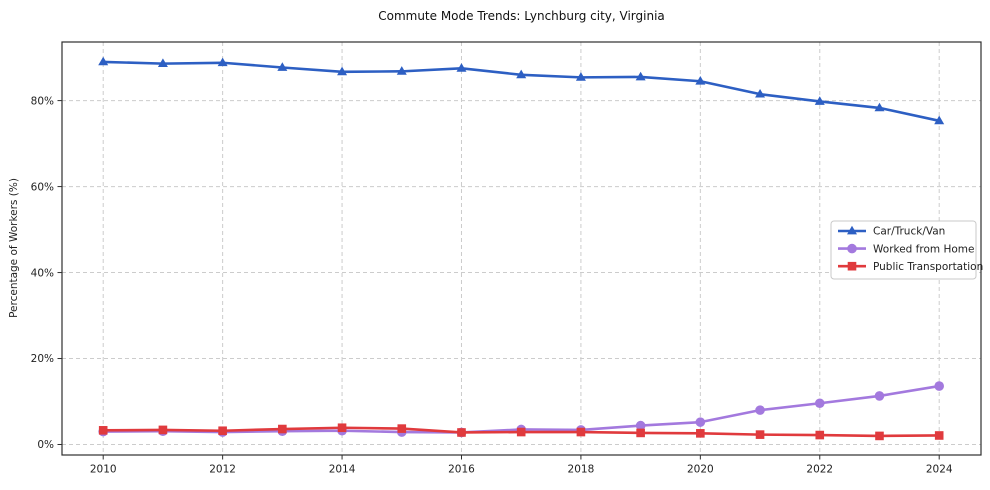  I want to click on x-tick-label: 2022, so click(819, 470).